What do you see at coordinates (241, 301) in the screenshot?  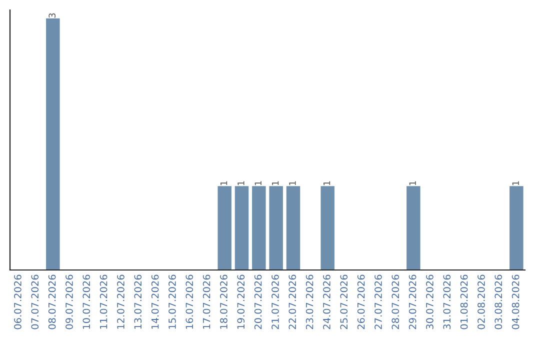 I see `x-tick-label: 19.07.2026` at bounding box center [241, 301].